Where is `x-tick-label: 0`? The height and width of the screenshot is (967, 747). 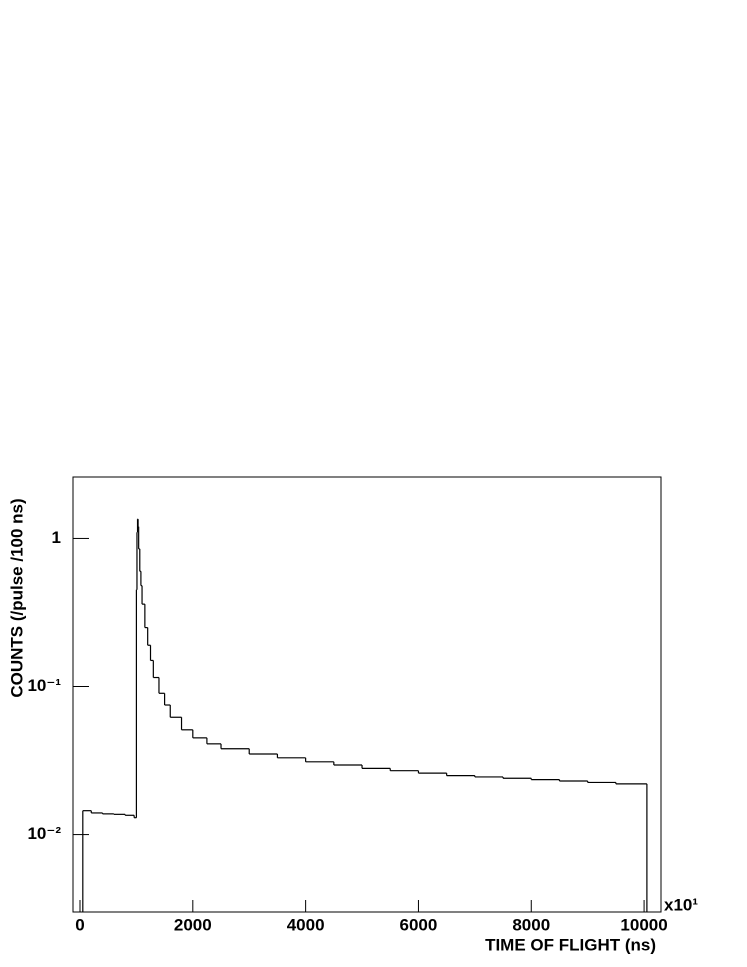 x-tick-label: 0 is located at coordinates (79, 924).